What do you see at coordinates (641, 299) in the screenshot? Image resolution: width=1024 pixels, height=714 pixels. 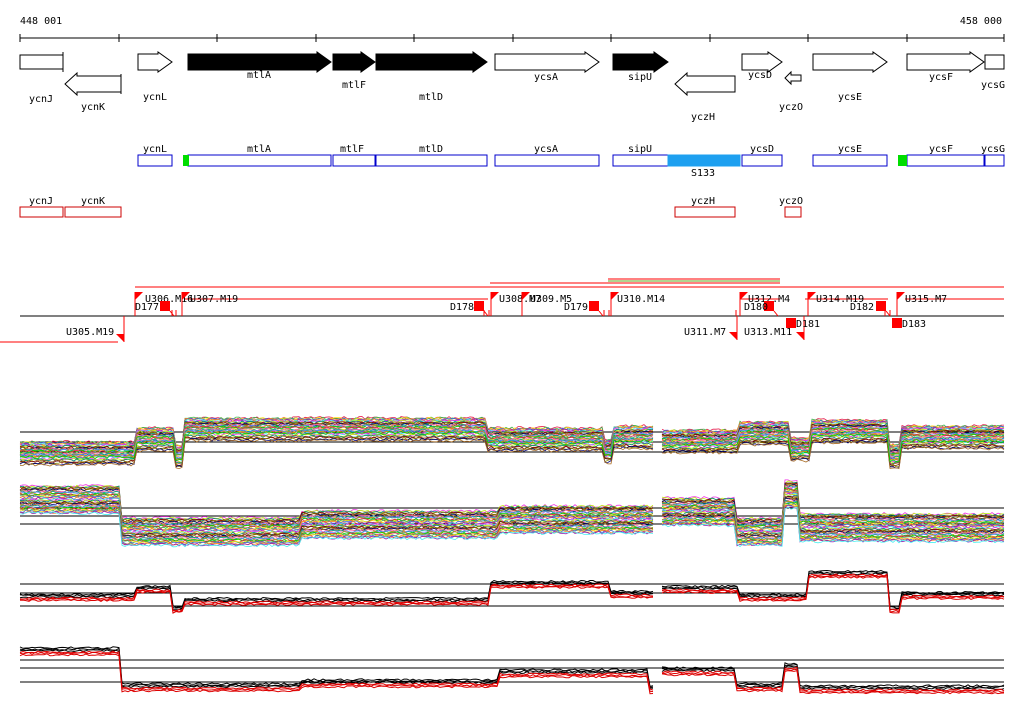 I see `marker-u310.m14: U310.M14` at bounding box center [641, 299].